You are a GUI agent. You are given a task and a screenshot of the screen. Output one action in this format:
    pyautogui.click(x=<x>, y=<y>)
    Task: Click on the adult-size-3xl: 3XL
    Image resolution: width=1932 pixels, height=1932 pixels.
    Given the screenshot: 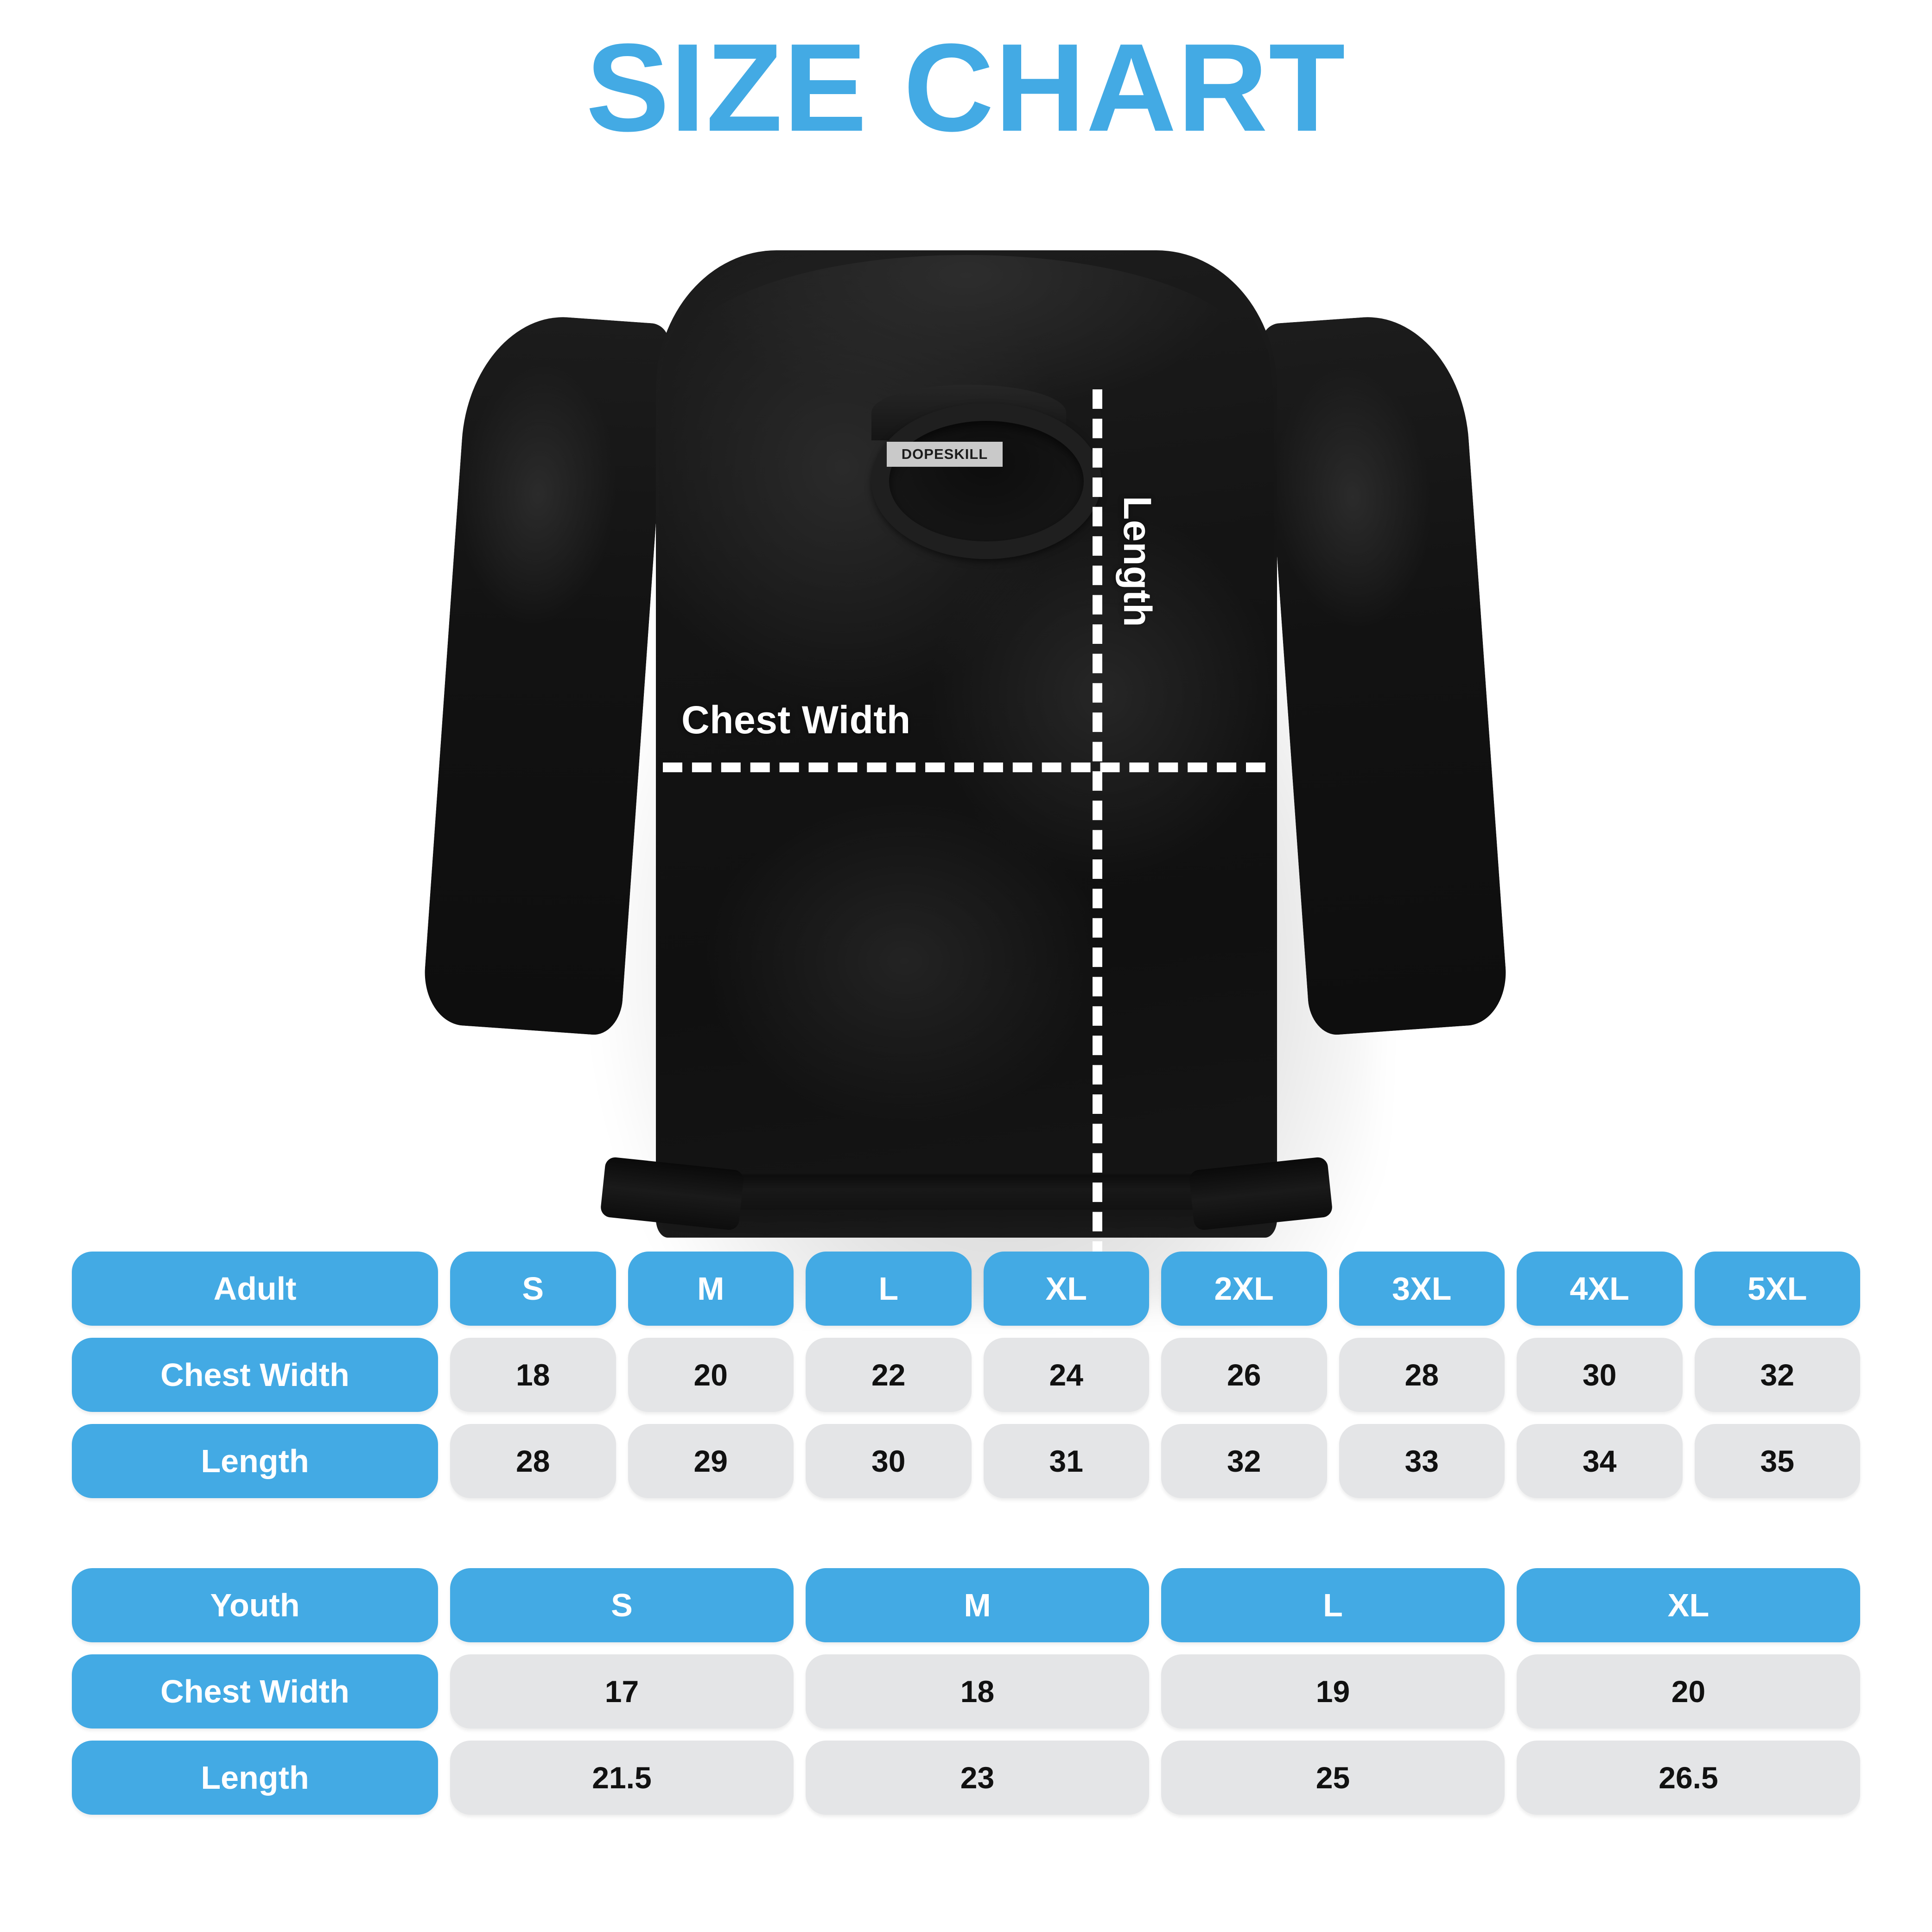 What is the action you would take?
    pyautogui.click(x=1422, y=1289)
    